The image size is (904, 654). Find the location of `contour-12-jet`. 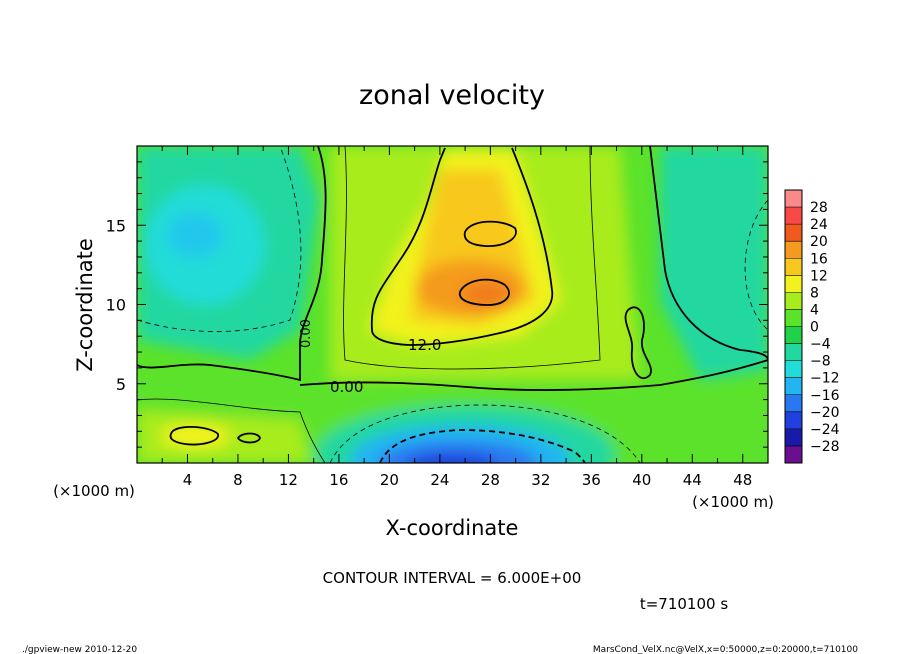

contour-12-jet is located at coordinates (462, 246).